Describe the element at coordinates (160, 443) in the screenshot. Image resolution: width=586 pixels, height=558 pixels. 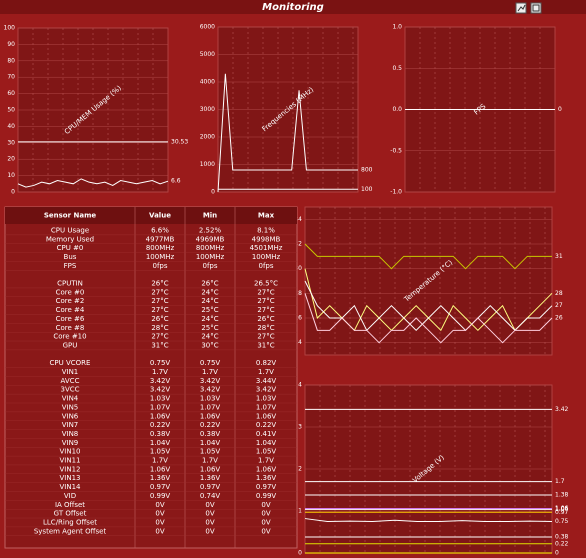
I see `sensor-value: 1.04V` at that location.